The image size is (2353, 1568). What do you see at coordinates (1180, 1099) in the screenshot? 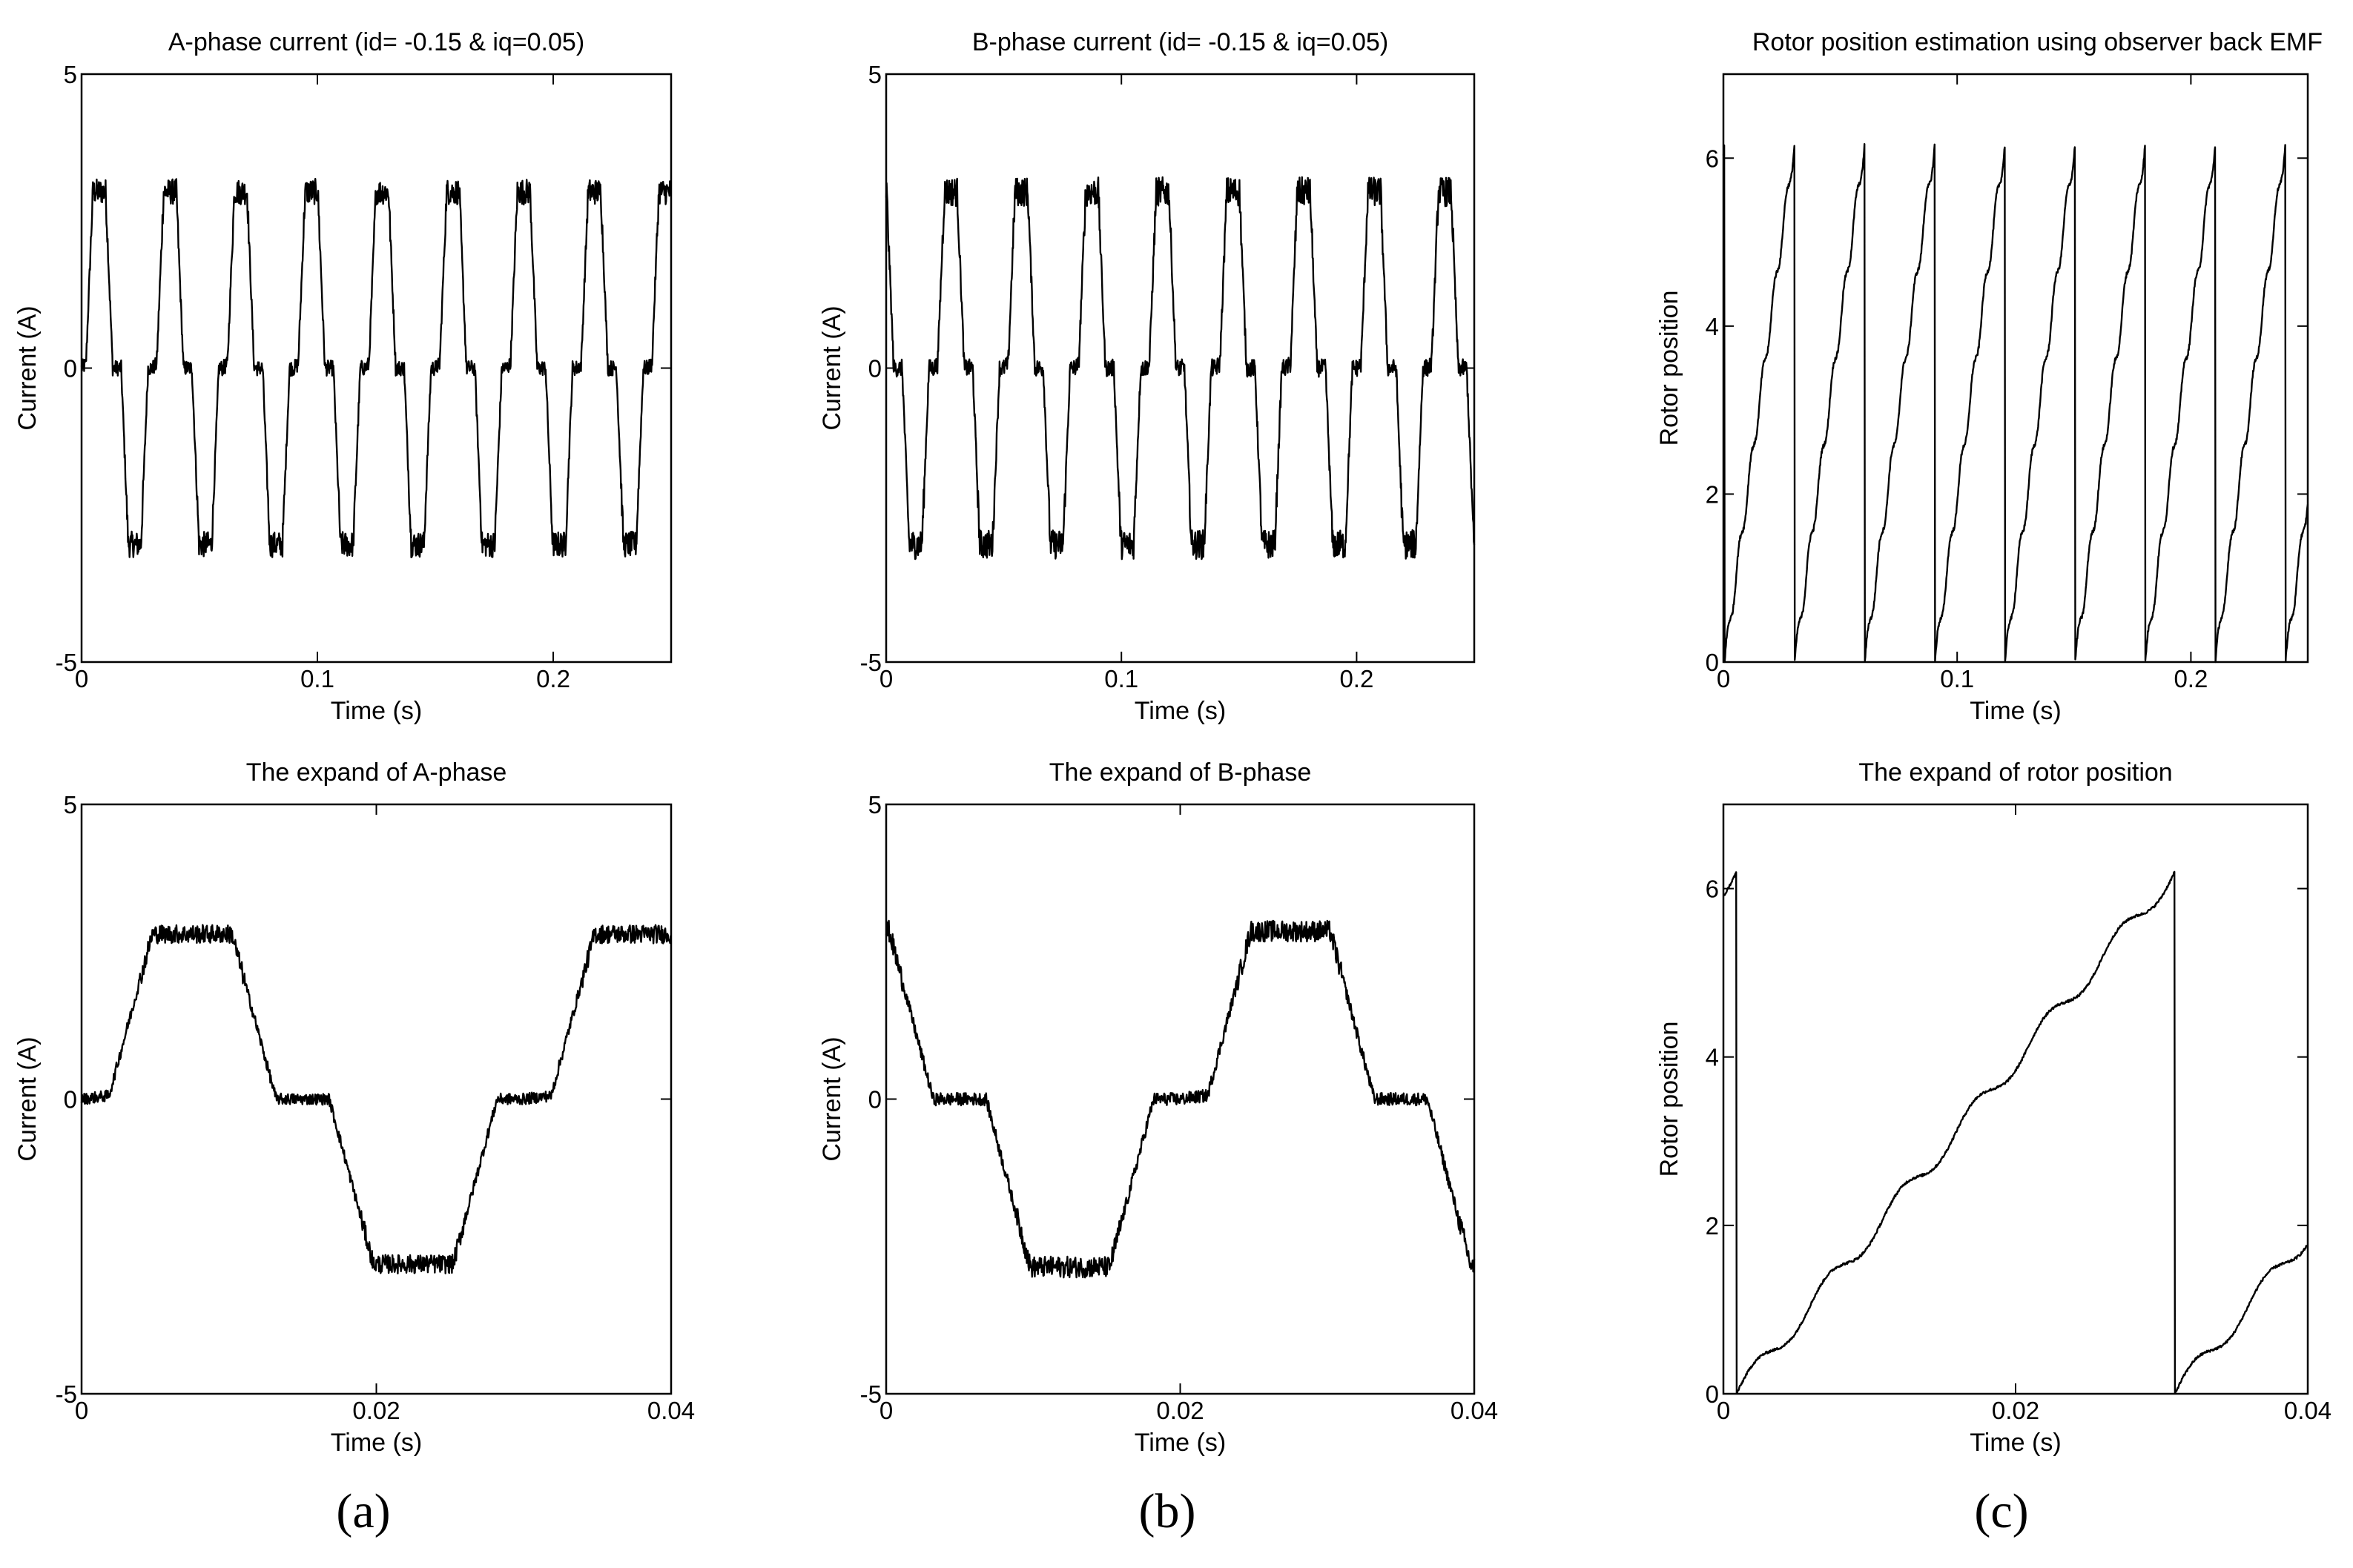
I see `series-line-b-bottom` at bounding box center [1180, 1099].